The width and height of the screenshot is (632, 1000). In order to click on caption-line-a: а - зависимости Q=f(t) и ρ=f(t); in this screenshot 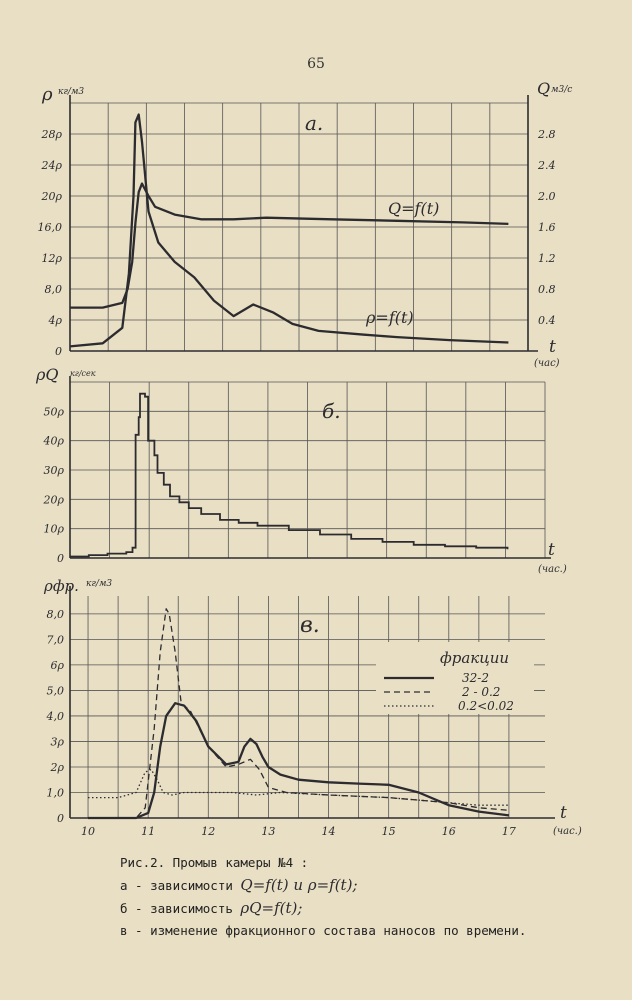, I will do `click(370, 885)`.